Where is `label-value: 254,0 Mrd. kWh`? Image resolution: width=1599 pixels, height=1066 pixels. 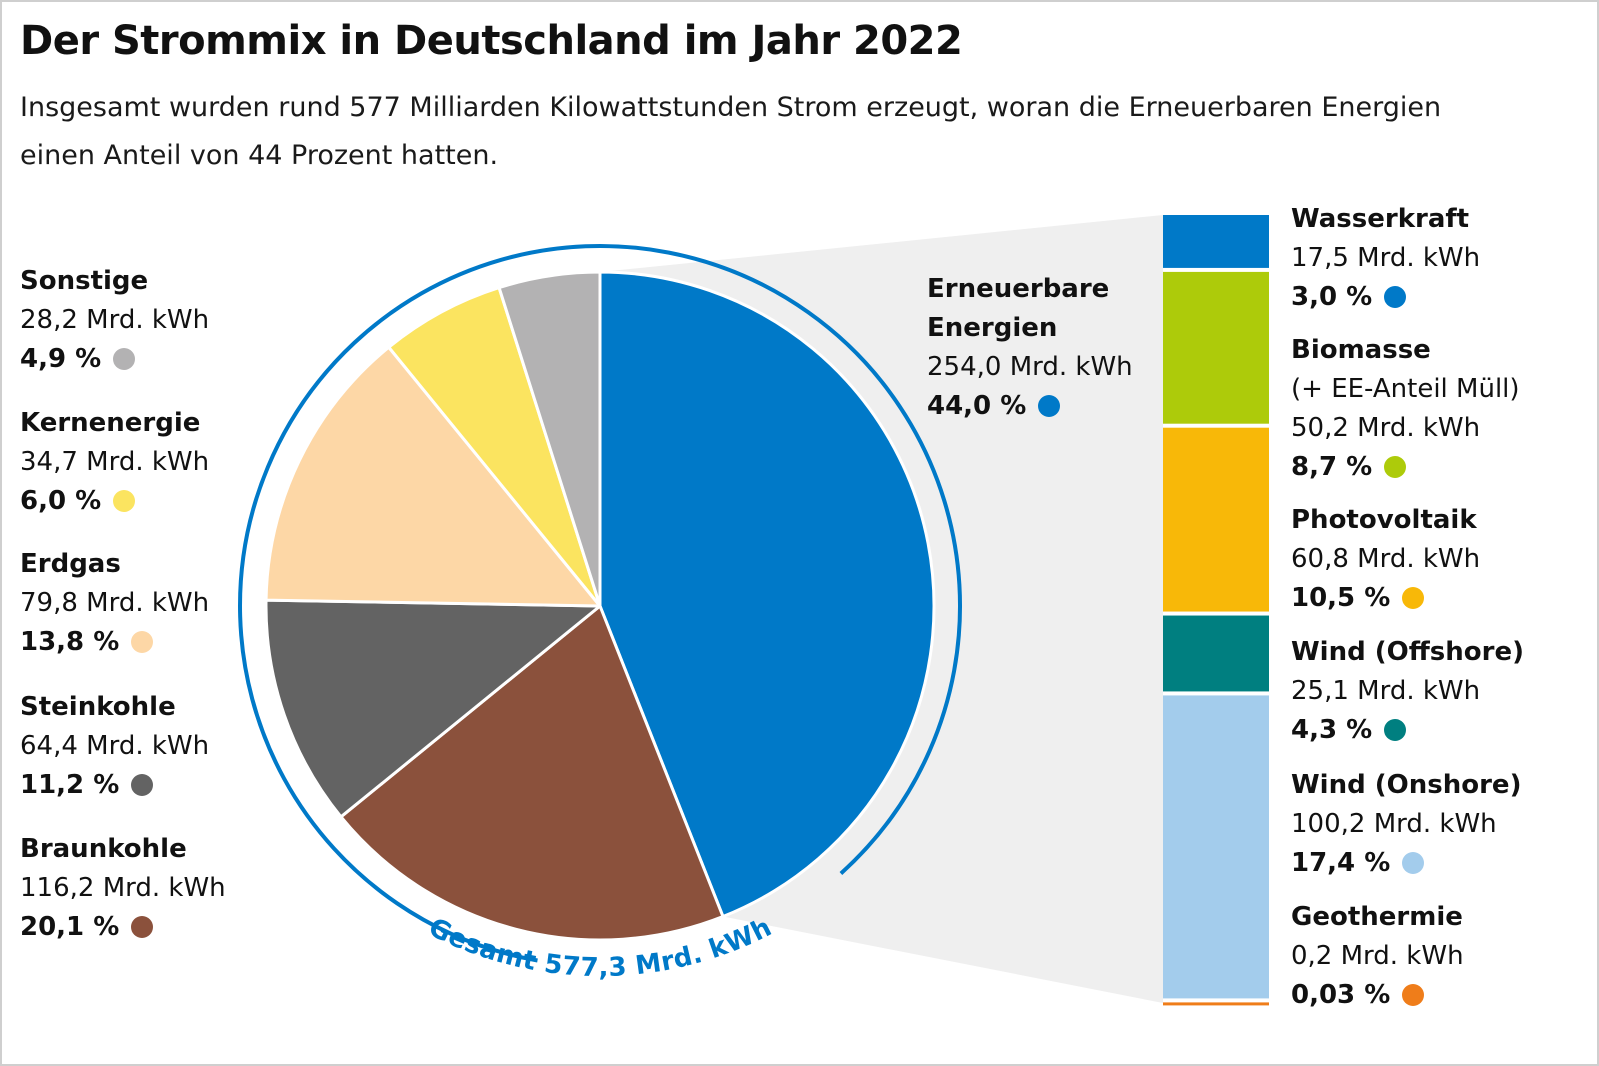 label-value: 254,0 Mrd. kWh is located at coordinates (1030, 367).